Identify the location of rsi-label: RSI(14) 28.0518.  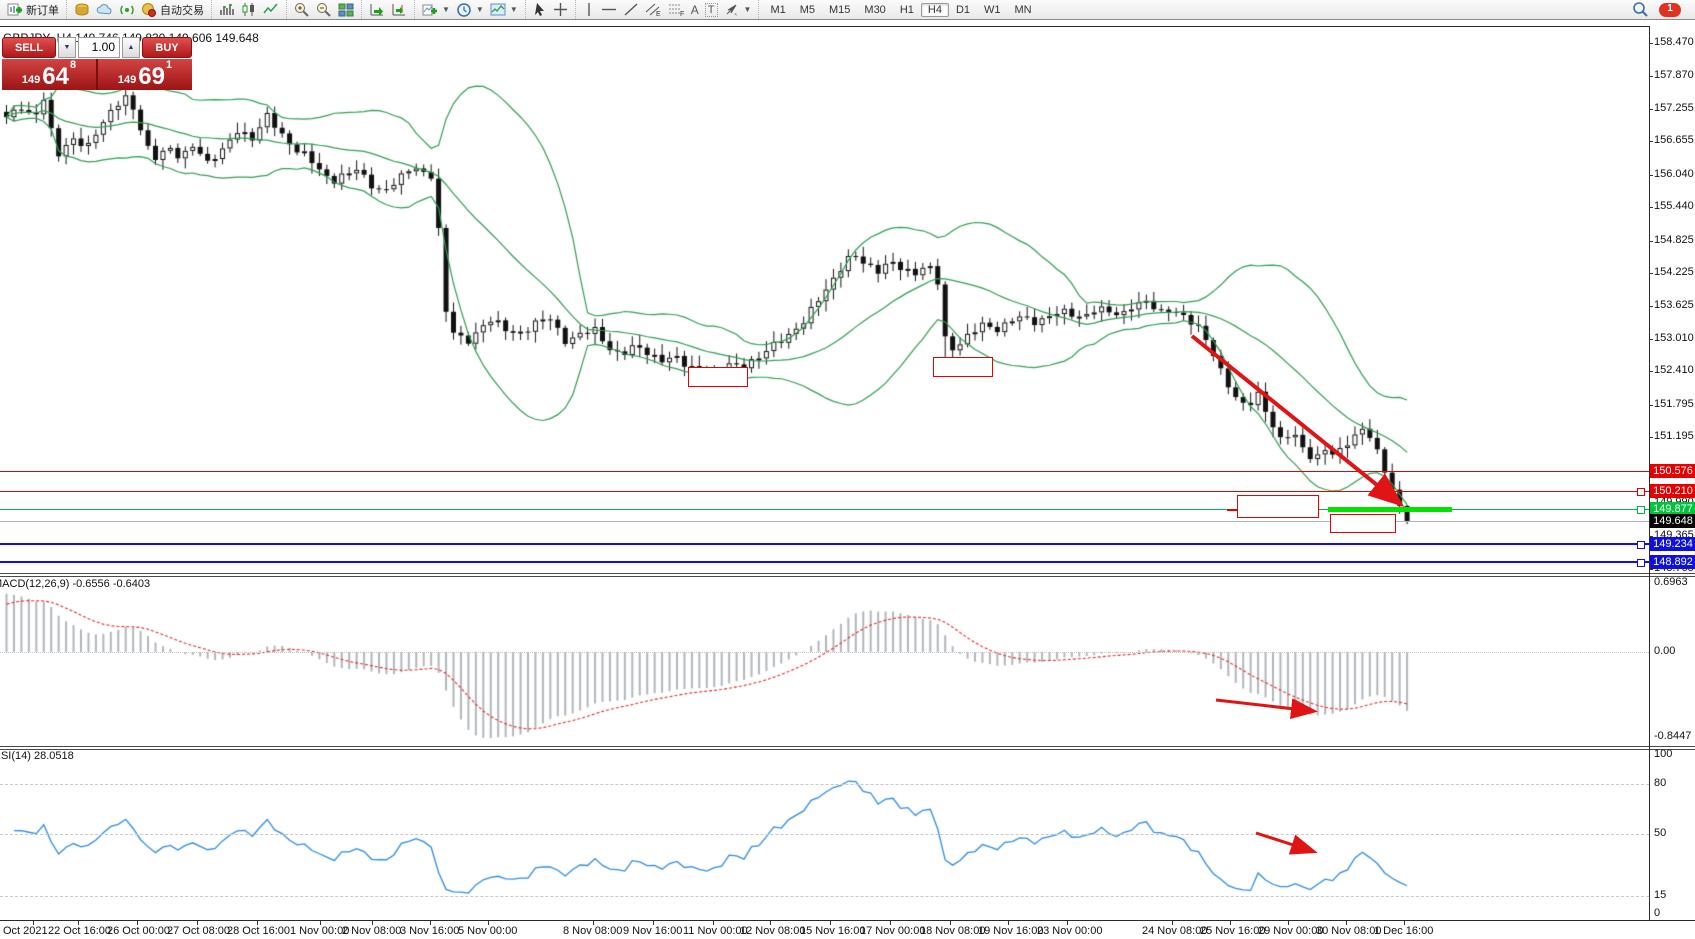
(37, 756).